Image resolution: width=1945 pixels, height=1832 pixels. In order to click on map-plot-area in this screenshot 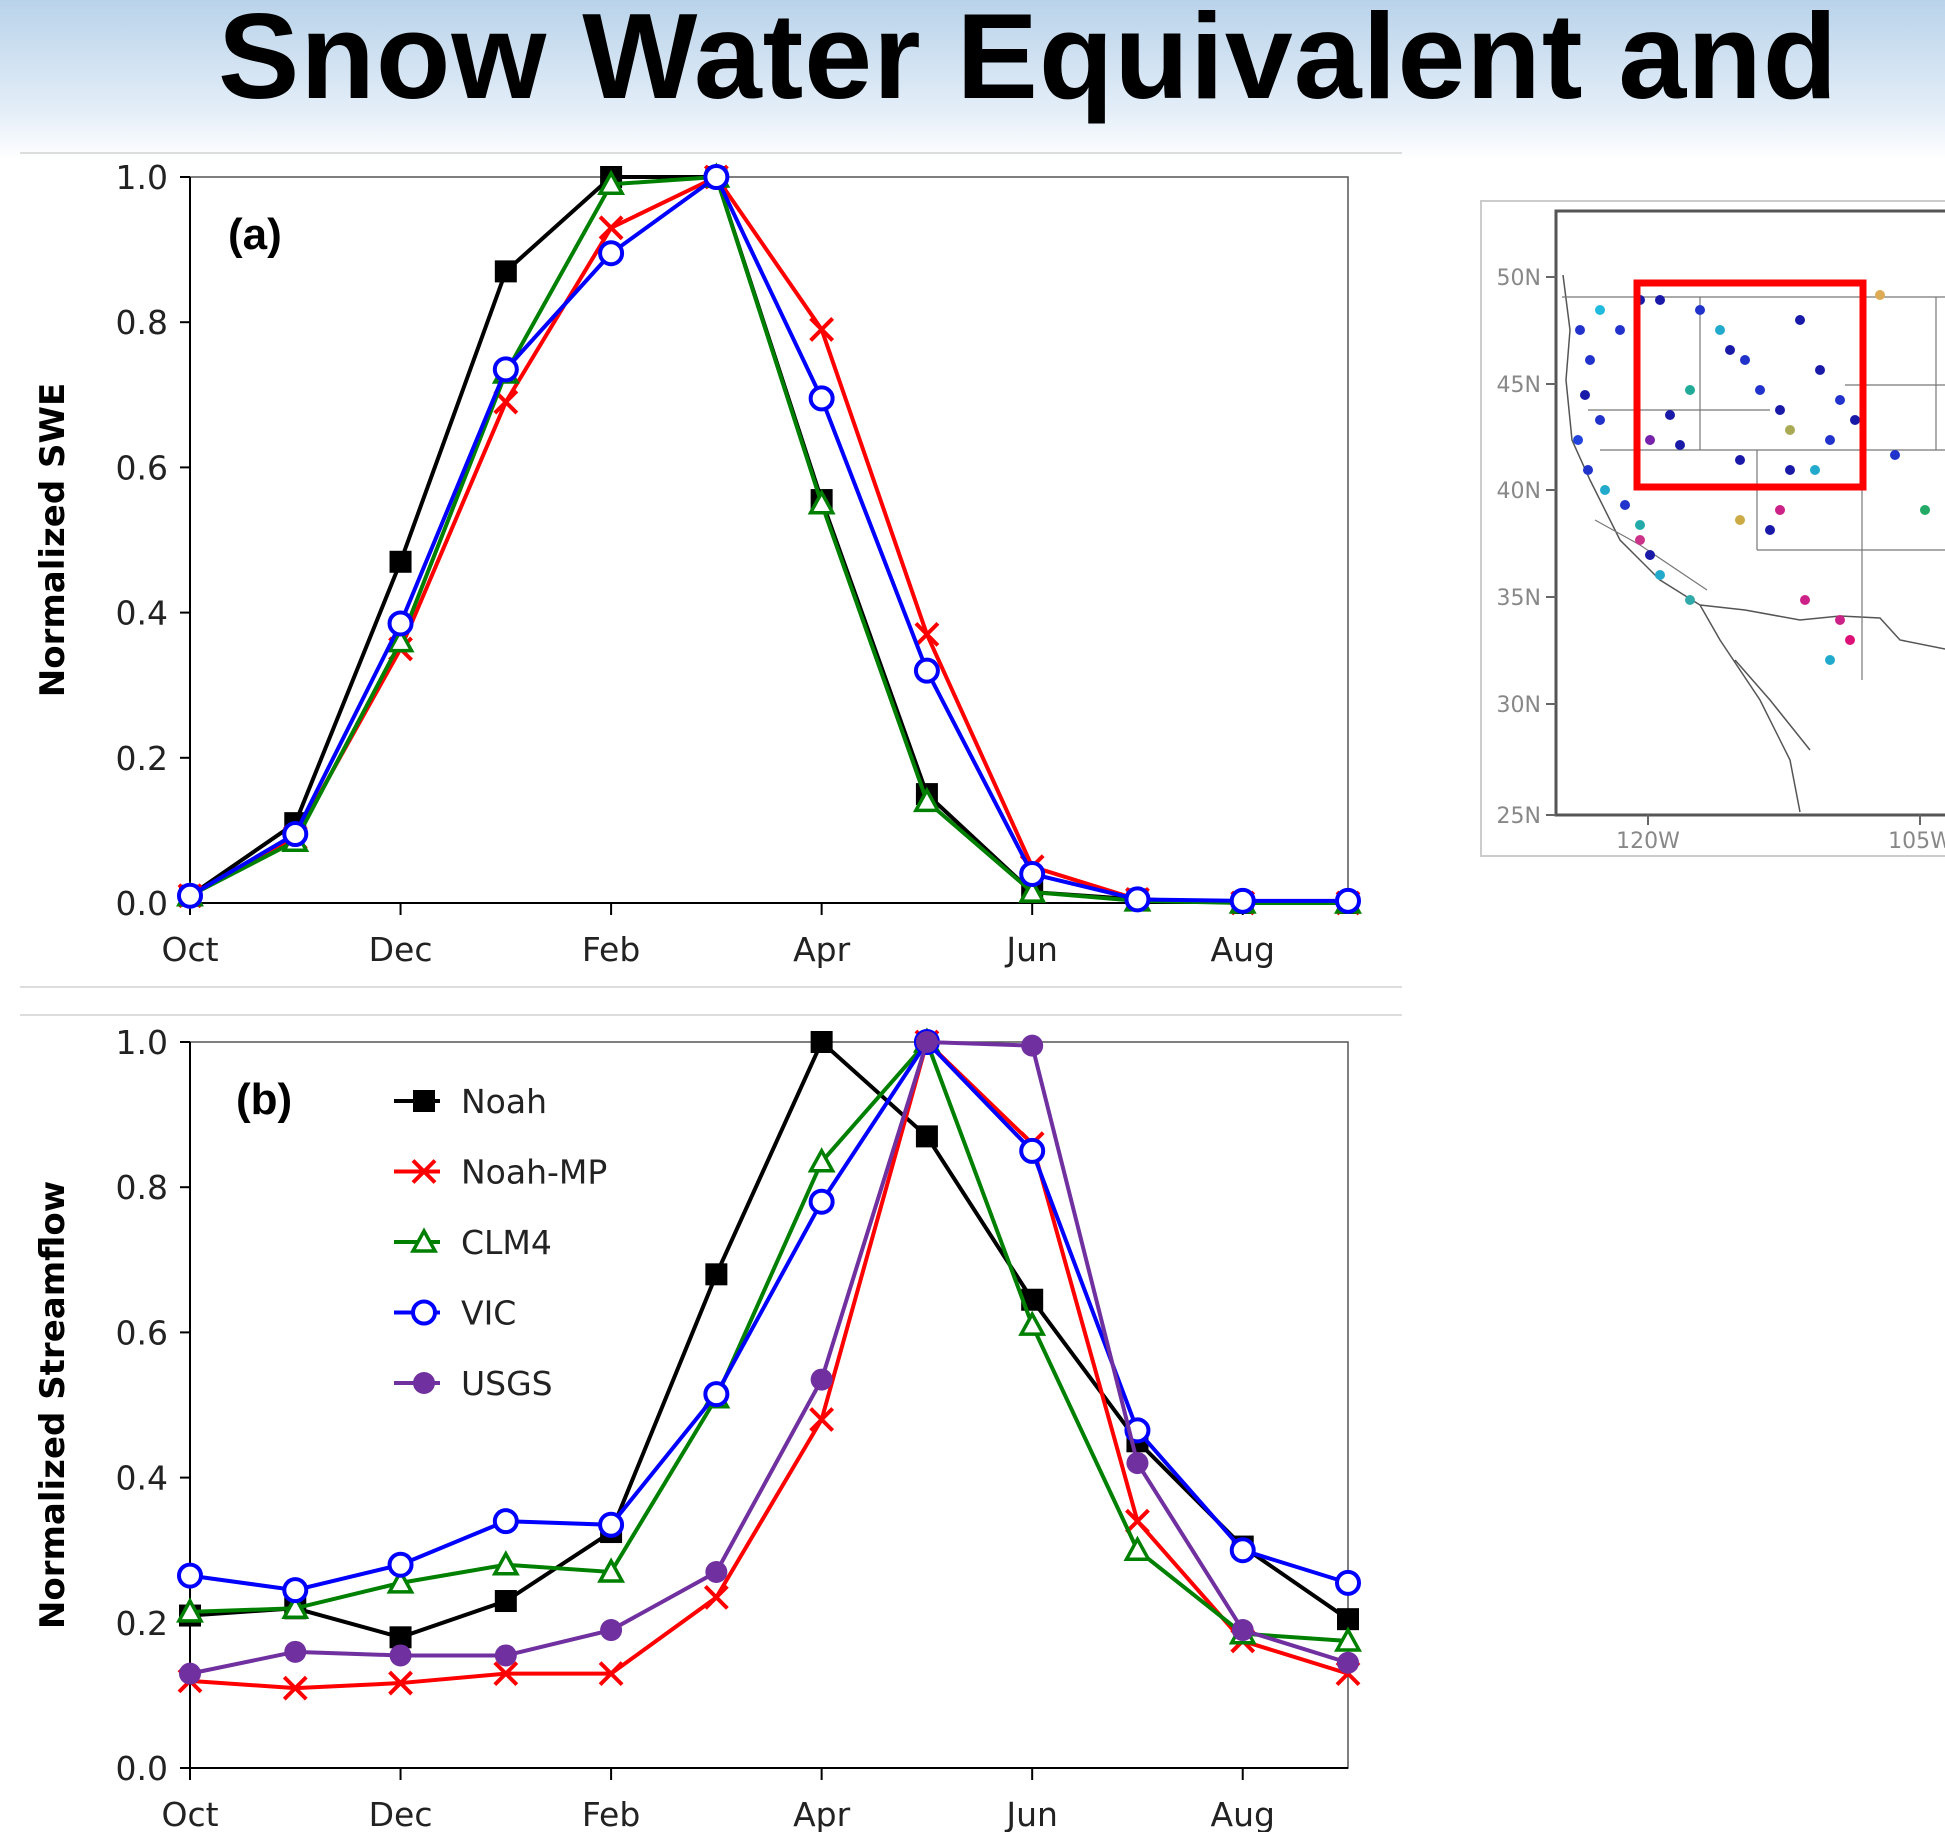, I will do `click(1749, 513)`.